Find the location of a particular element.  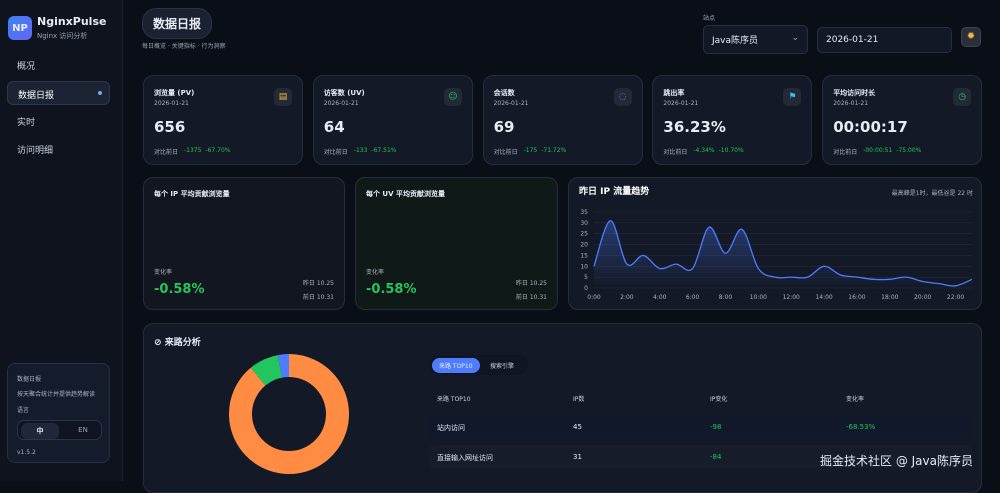

kpi-value: 36.23% is located at coordinates (694, 127).